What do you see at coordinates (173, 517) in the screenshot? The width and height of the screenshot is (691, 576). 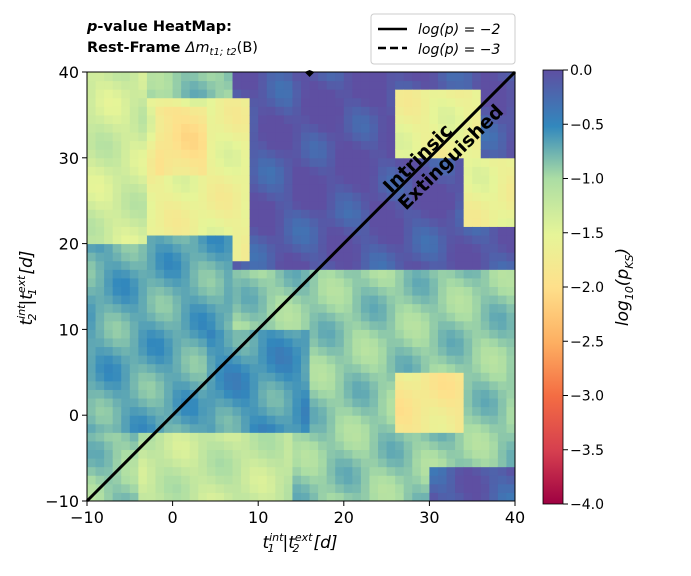 I see `x-tick-label: 0` at bounding box center [173, 517].